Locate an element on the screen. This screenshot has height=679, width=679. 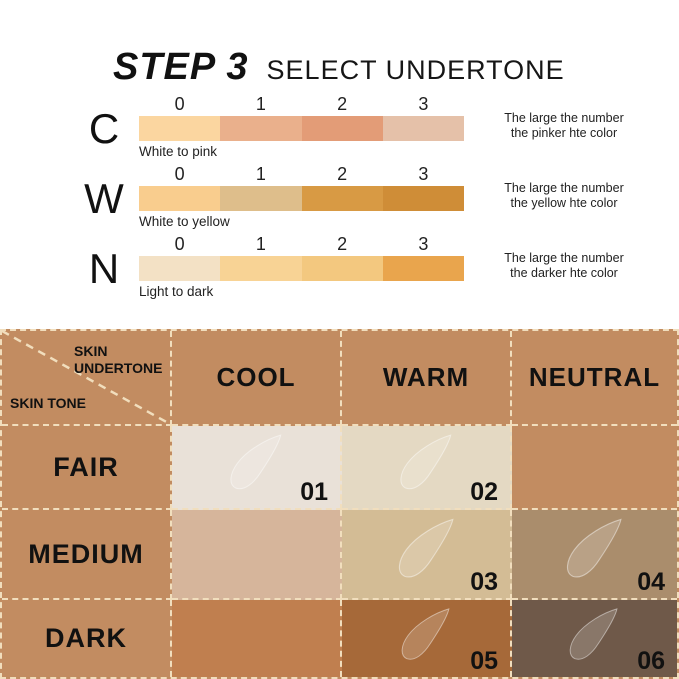
shade-number: 06 is located at coordinates (651, 661).